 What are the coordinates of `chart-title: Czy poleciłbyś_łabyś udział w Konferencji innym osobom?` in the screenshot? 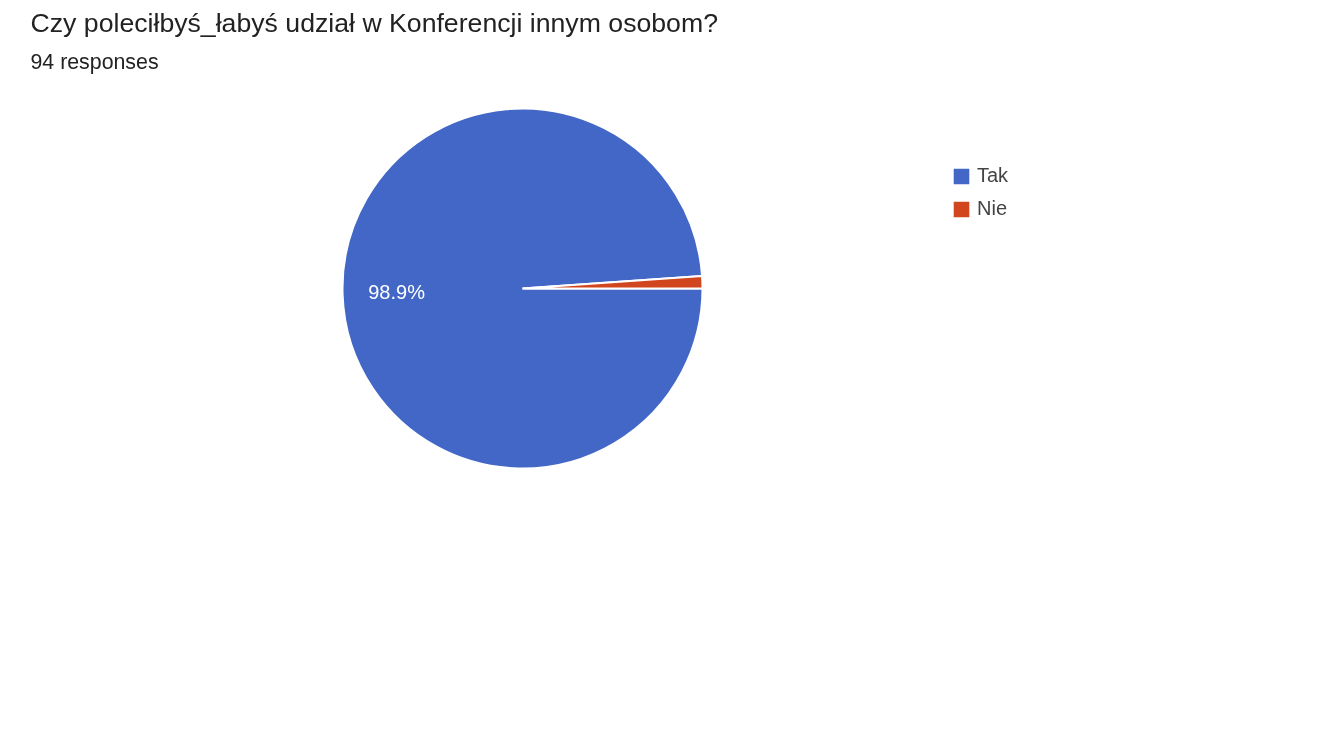 It's located at (374, 22).